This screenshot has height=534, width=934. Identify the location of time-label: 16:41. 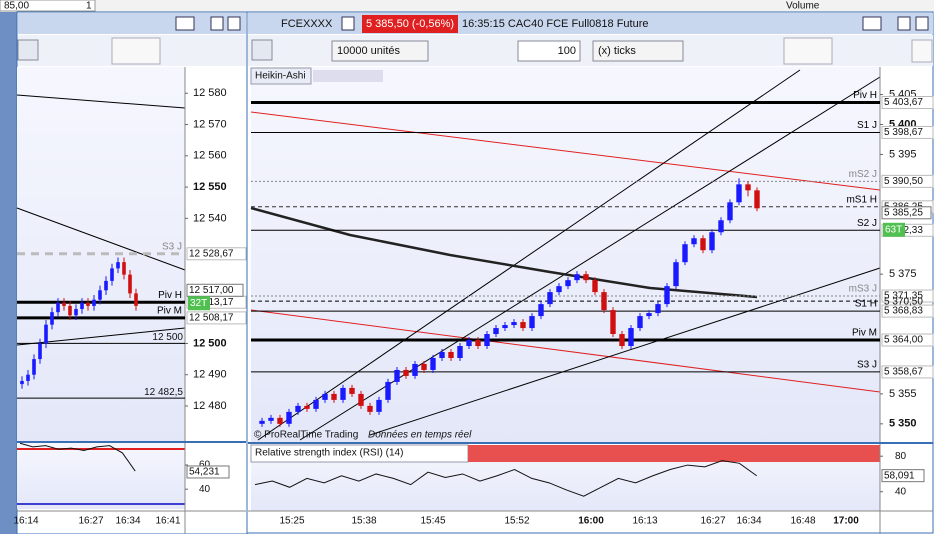
(167, 521).